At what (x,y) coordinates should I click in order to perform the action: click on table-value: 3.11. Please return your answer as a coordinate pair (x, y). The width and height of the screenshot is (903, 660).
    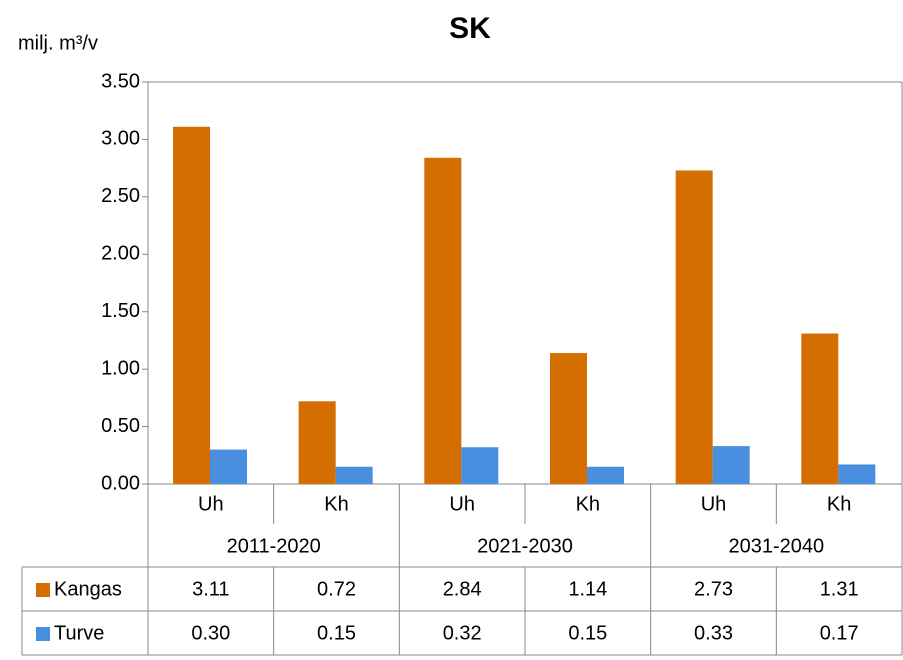
    Looking at the image, I should click on (210, 589).